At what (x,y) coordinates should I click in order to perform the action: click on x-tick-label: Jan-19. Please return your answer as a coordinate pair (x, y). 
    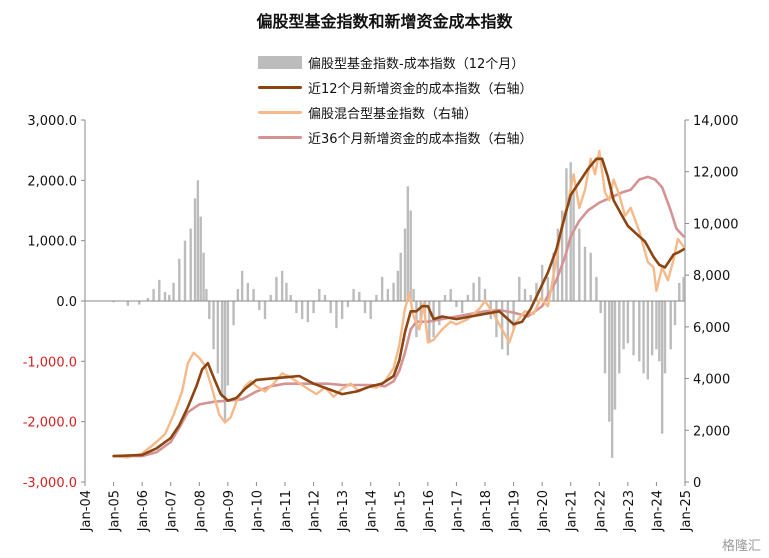
    Looking at the image, I should click on (515, 511).